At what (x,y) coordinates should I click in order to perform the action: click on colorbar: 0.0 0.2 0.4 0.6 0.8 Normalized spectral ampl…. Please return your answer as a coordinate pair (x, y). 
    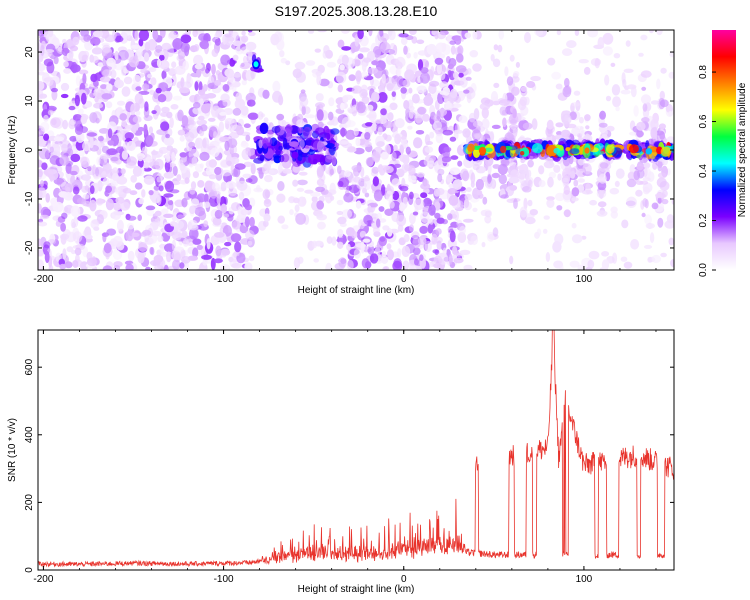
    Looking at the image, I should click on (723, 153).